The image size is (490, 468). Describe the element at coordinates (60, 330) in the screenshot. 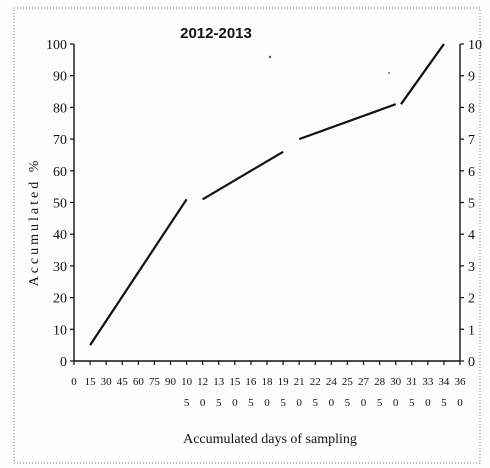

I see `y-tick-label: 10` at that location.